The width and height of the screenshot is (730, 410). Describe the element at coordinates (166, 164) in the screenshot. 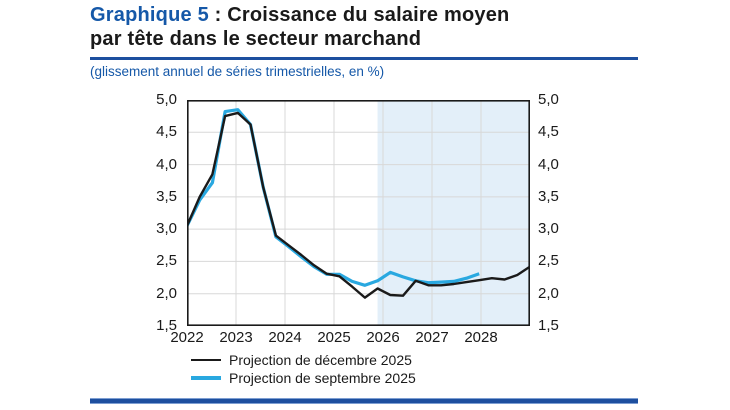

I see `y-axis-label-left: 4,0` at that location.